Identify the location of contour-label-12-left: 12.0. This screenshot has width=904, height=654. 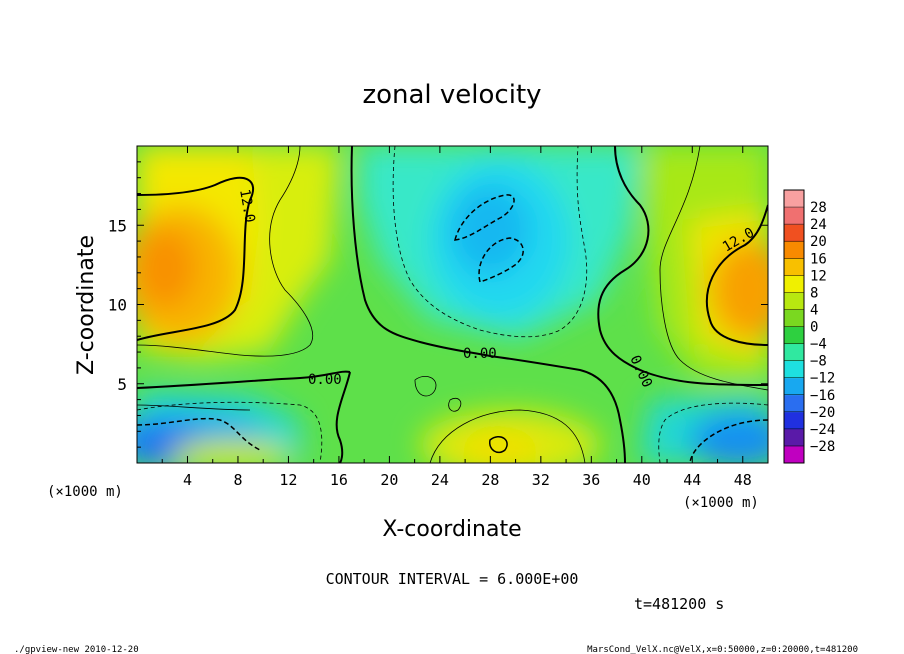
(247, 206).